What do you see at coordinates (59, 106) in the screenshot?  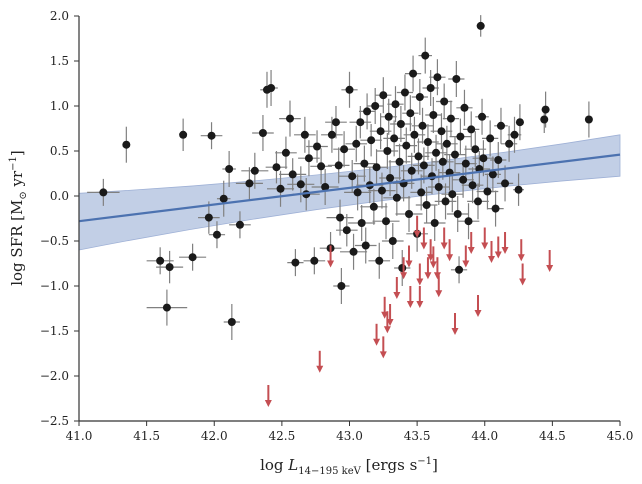 I see `y-tick-label: 1.0` at bounding box center [59, 106].